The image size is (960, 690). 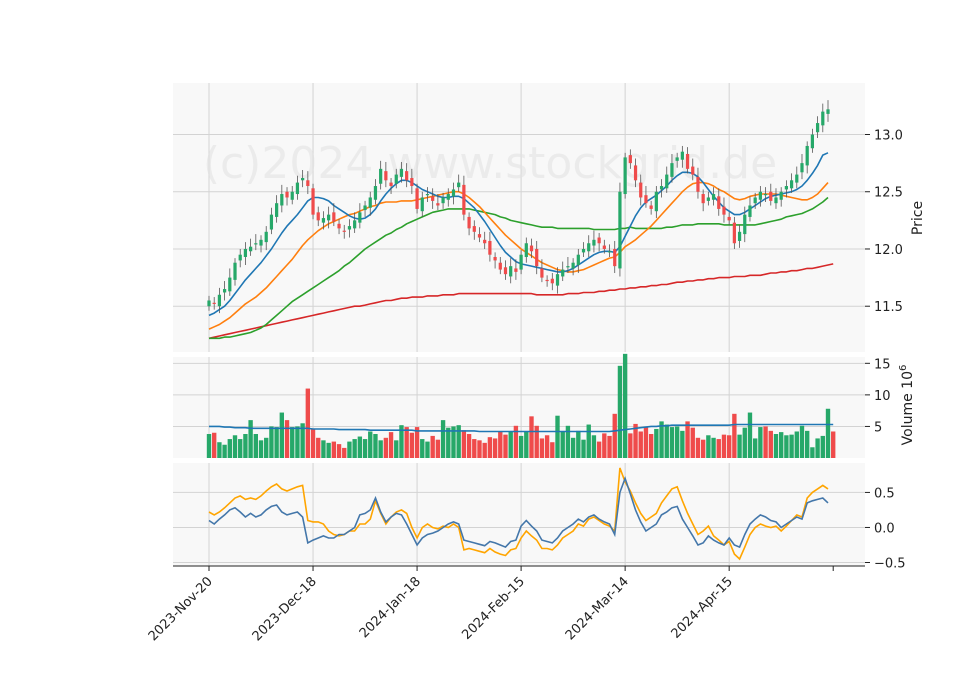 What do you see at coordinates (884, 528) in the screenshot?
I see `oscillator-tick-label: 0.0` at bounding box center [884, 528].